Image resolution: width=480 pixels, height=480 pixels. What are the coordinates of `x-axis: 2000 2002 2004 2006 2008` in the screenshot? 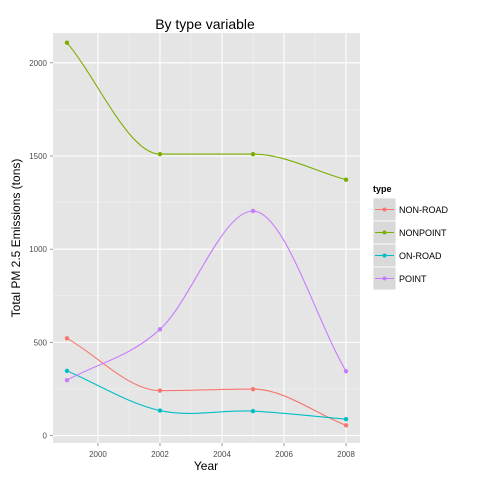 It's located at (222, 451).